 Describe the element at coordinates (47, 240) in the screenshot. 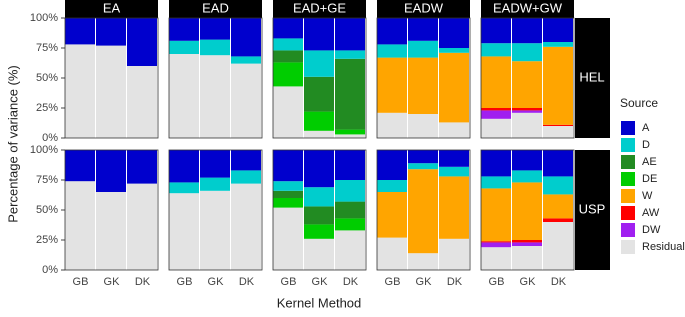

I see `y-tick-label: 25%` at that location.